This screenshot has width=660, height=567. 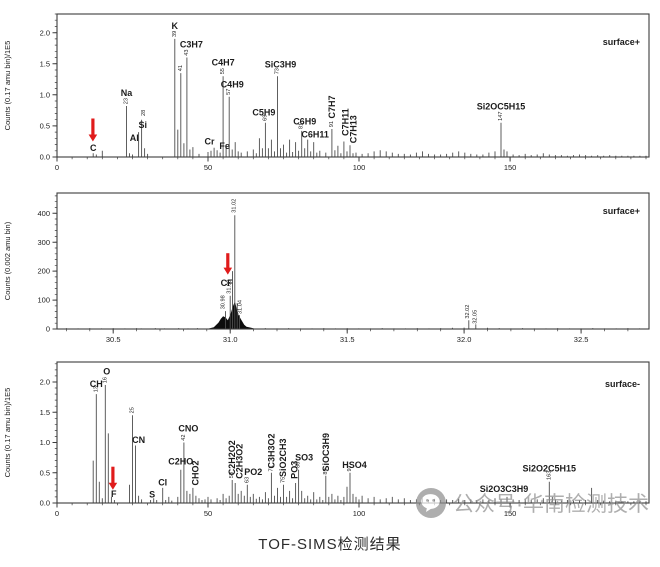 What do you see at coordinates (232, 457) in the screenshot?
I see `peak-label: C2H2O2` at bounding box center [232, 457].